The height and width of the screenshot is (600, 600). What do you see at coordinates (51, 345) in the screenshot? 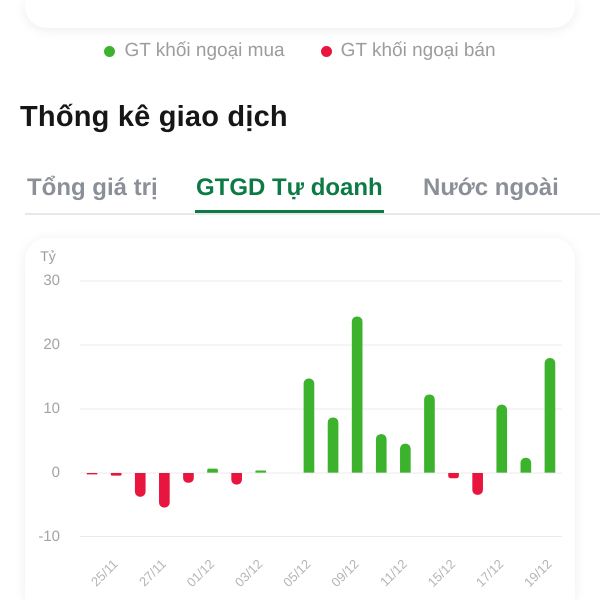
I see `y-tick-label: 20` at bounding box center [51, 345].